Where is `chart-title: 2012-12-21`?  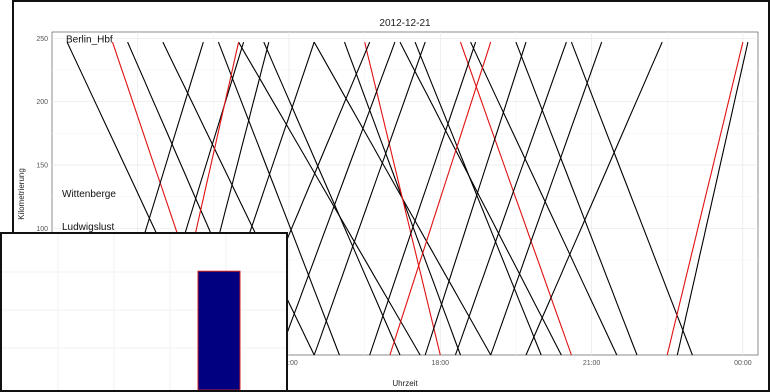 chart-title: 2012-12-21 is located at coordinates (405, 23).